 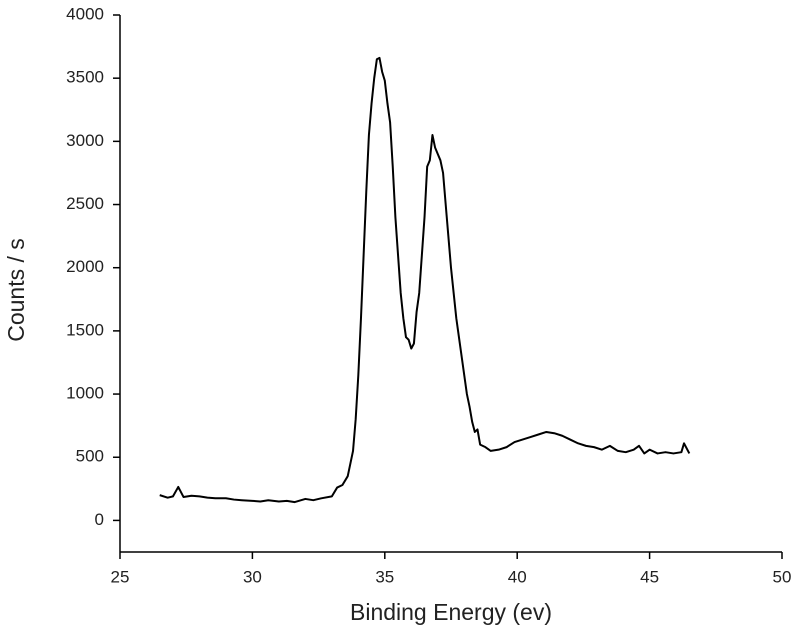 What do you see at coordinates (252, 576) in the screenshot?
I see `x-tick-label: 30` at bounding box center [252, 576].